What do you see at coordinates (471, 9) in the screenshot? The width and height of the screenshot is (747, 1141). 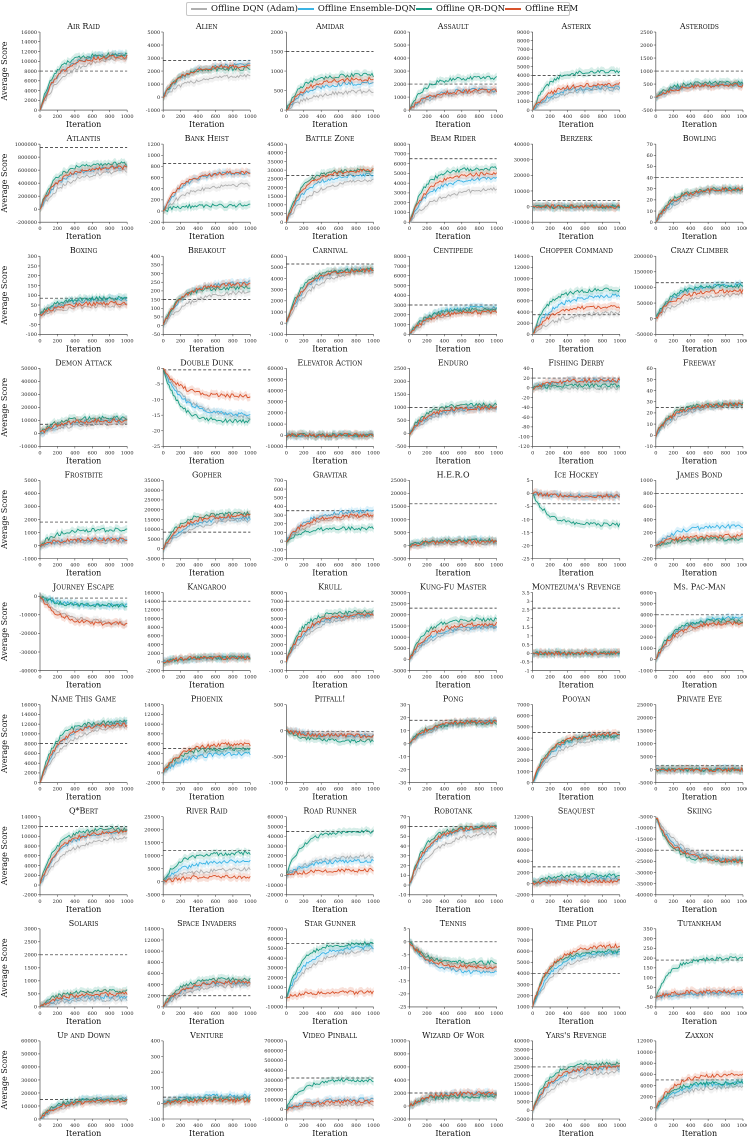 I see `legend-label-qrdqn: Offline QR-DQN` at bounding box center [471, 9].